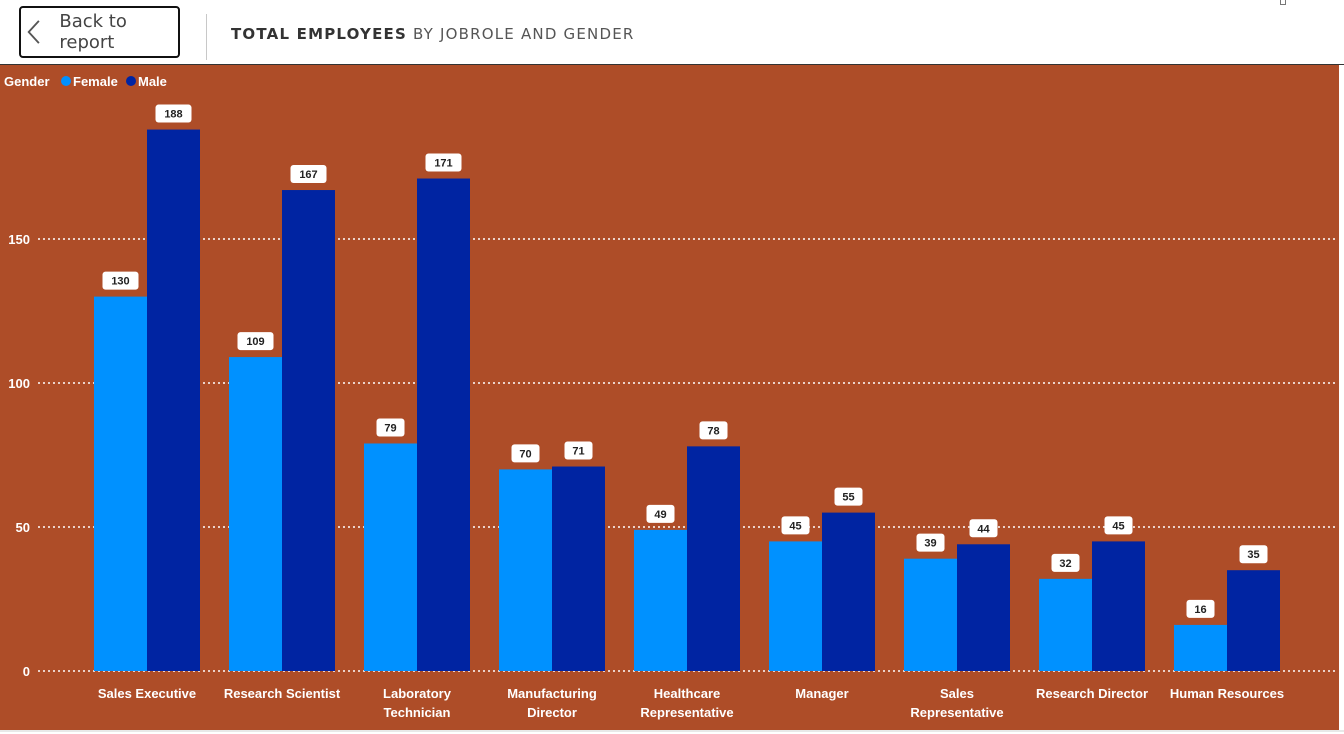  What do you see at coordinates (417, 703) in the screenshot?
I see `x-tick-label: Laboratory Technician` at bounding box center [417, 703].